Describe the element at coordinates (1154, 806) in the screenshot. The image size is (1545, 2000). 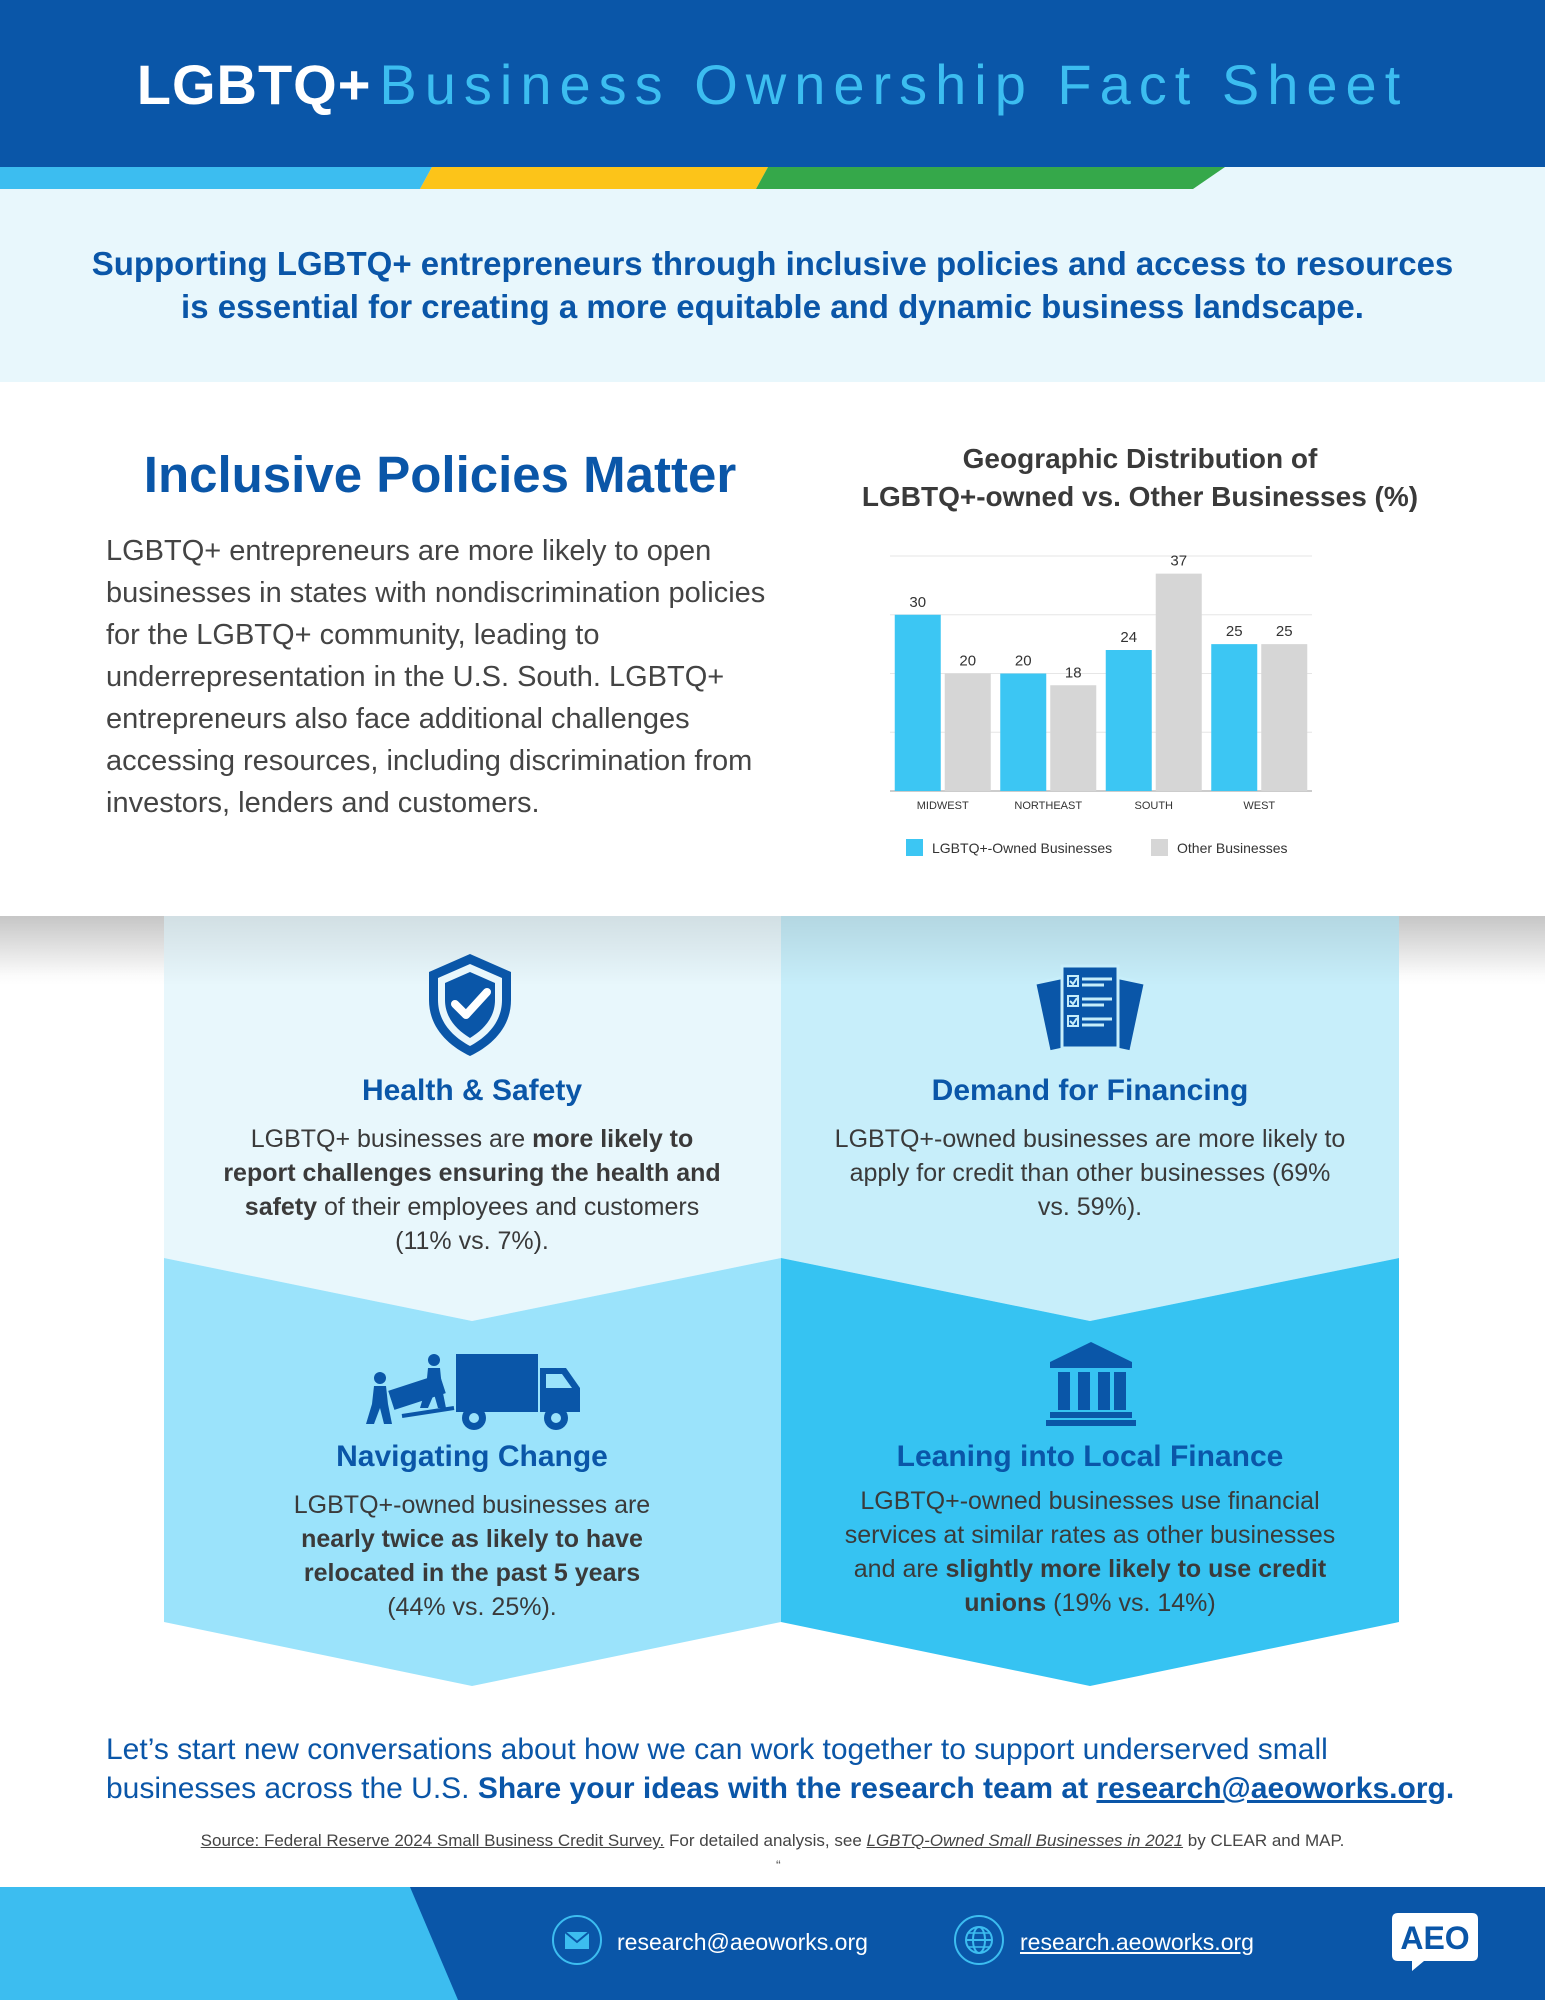
I see `chart-category-label: SOUTH` at that location.